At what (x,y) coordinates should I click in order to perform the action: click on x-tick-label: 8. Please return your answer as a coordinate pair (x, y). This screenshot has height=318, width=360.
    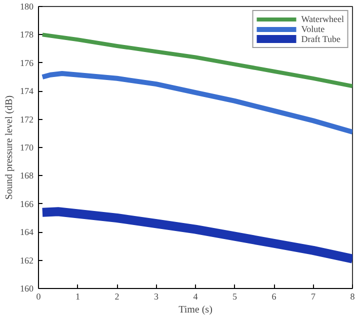
    Looking at the image, I should click on (353, 297).